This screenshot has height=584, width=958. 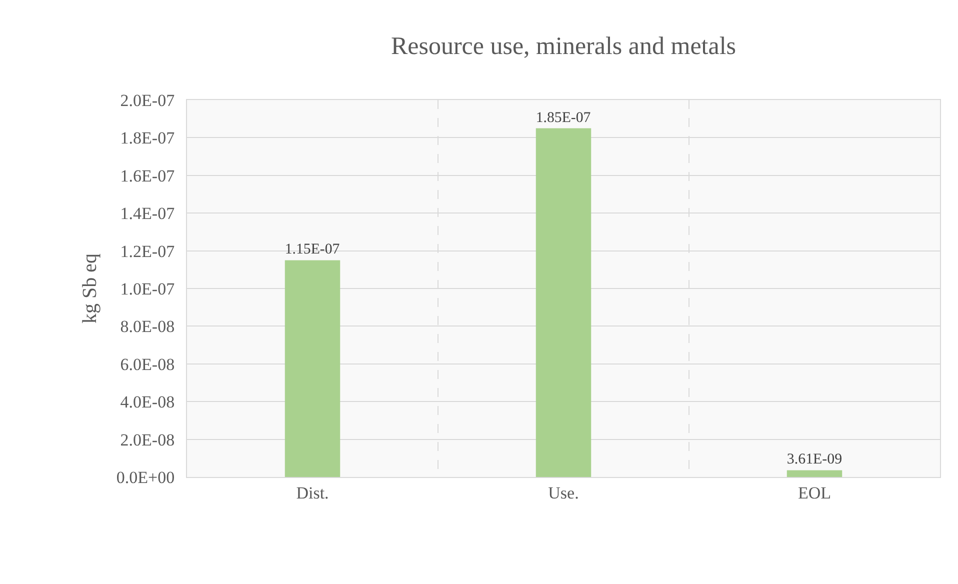 What do you see at coordinates (147, 364) in the screenshot?
I see `y-tick-label: 6.0E-08` at bounding box center [147, 364].